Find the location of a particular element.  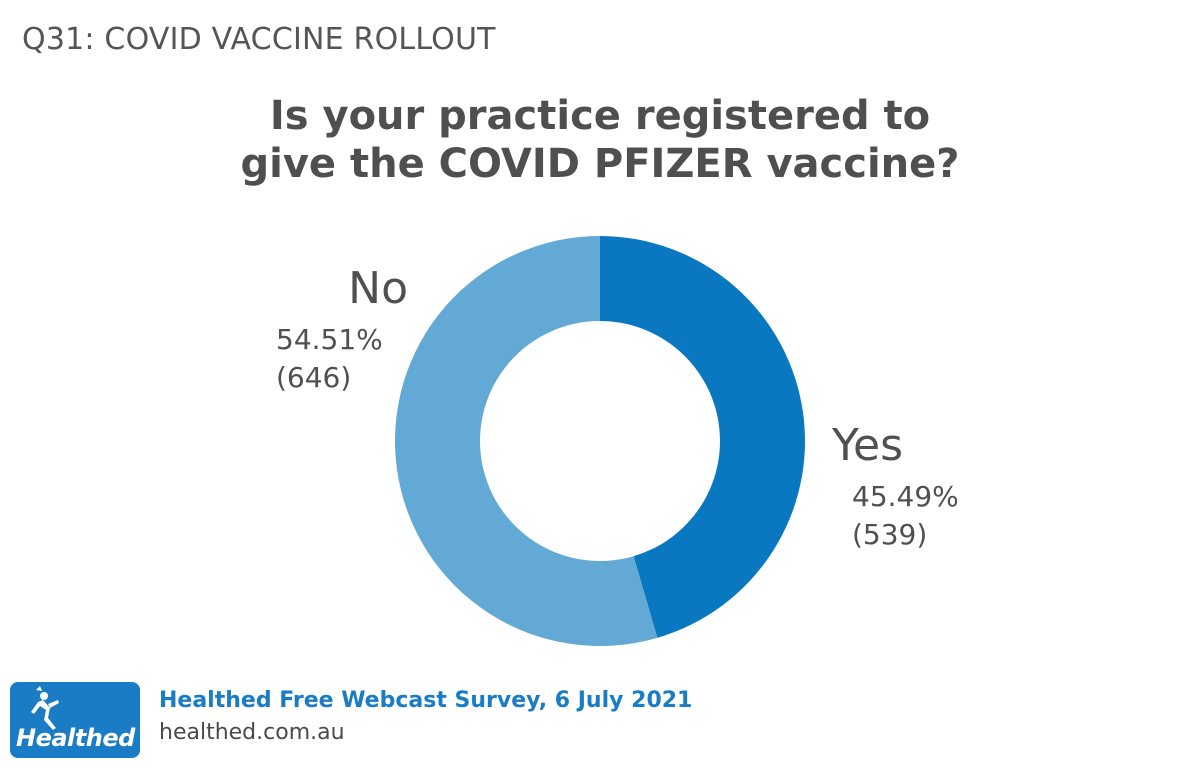

logo-wordmark: Healthed is located at coordinates (75, 738).